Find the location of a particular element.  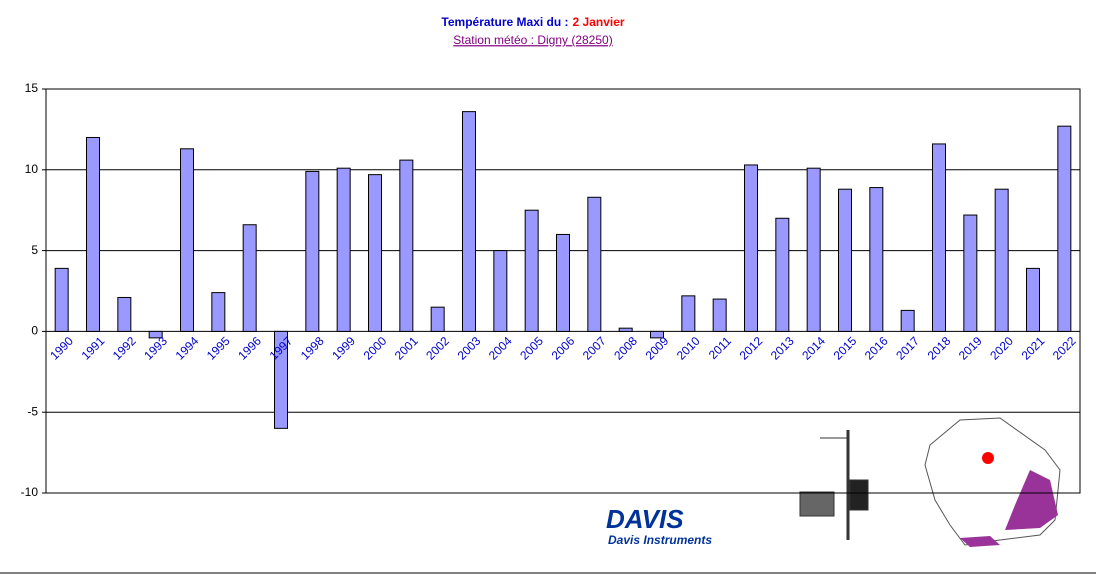

station-image-bg is located at coordinates (846, 480).